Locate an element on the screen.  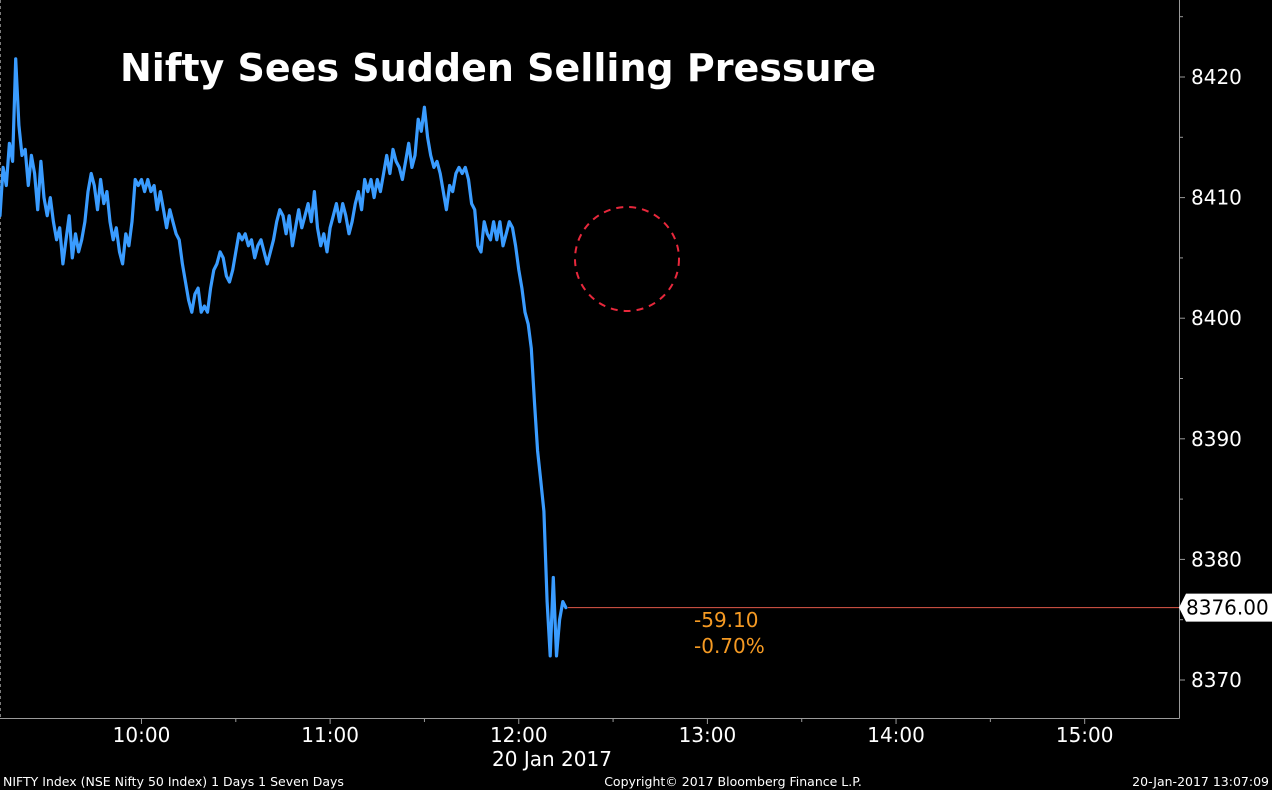
last-price-tag-shape is located at coordinates (1225, 607).